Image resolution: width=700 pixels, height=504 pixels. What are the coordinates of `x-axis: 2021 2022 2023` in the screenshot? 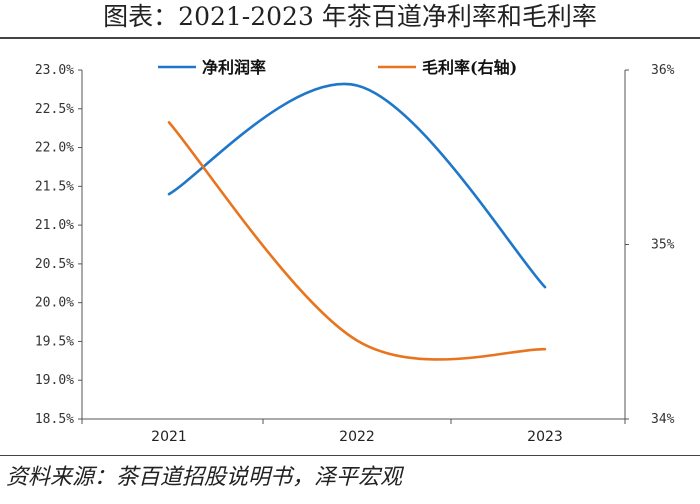 It's located at (353, 431).